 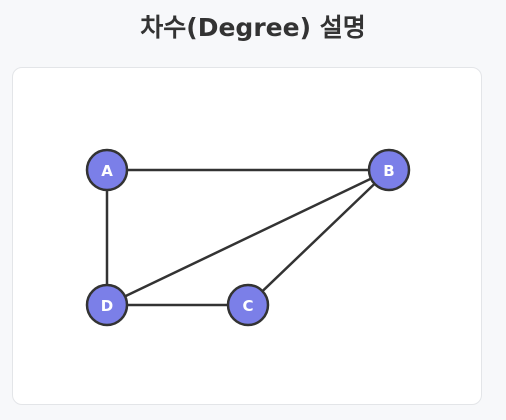 I want to click on node-circle-c, so click(x=248, y=305).